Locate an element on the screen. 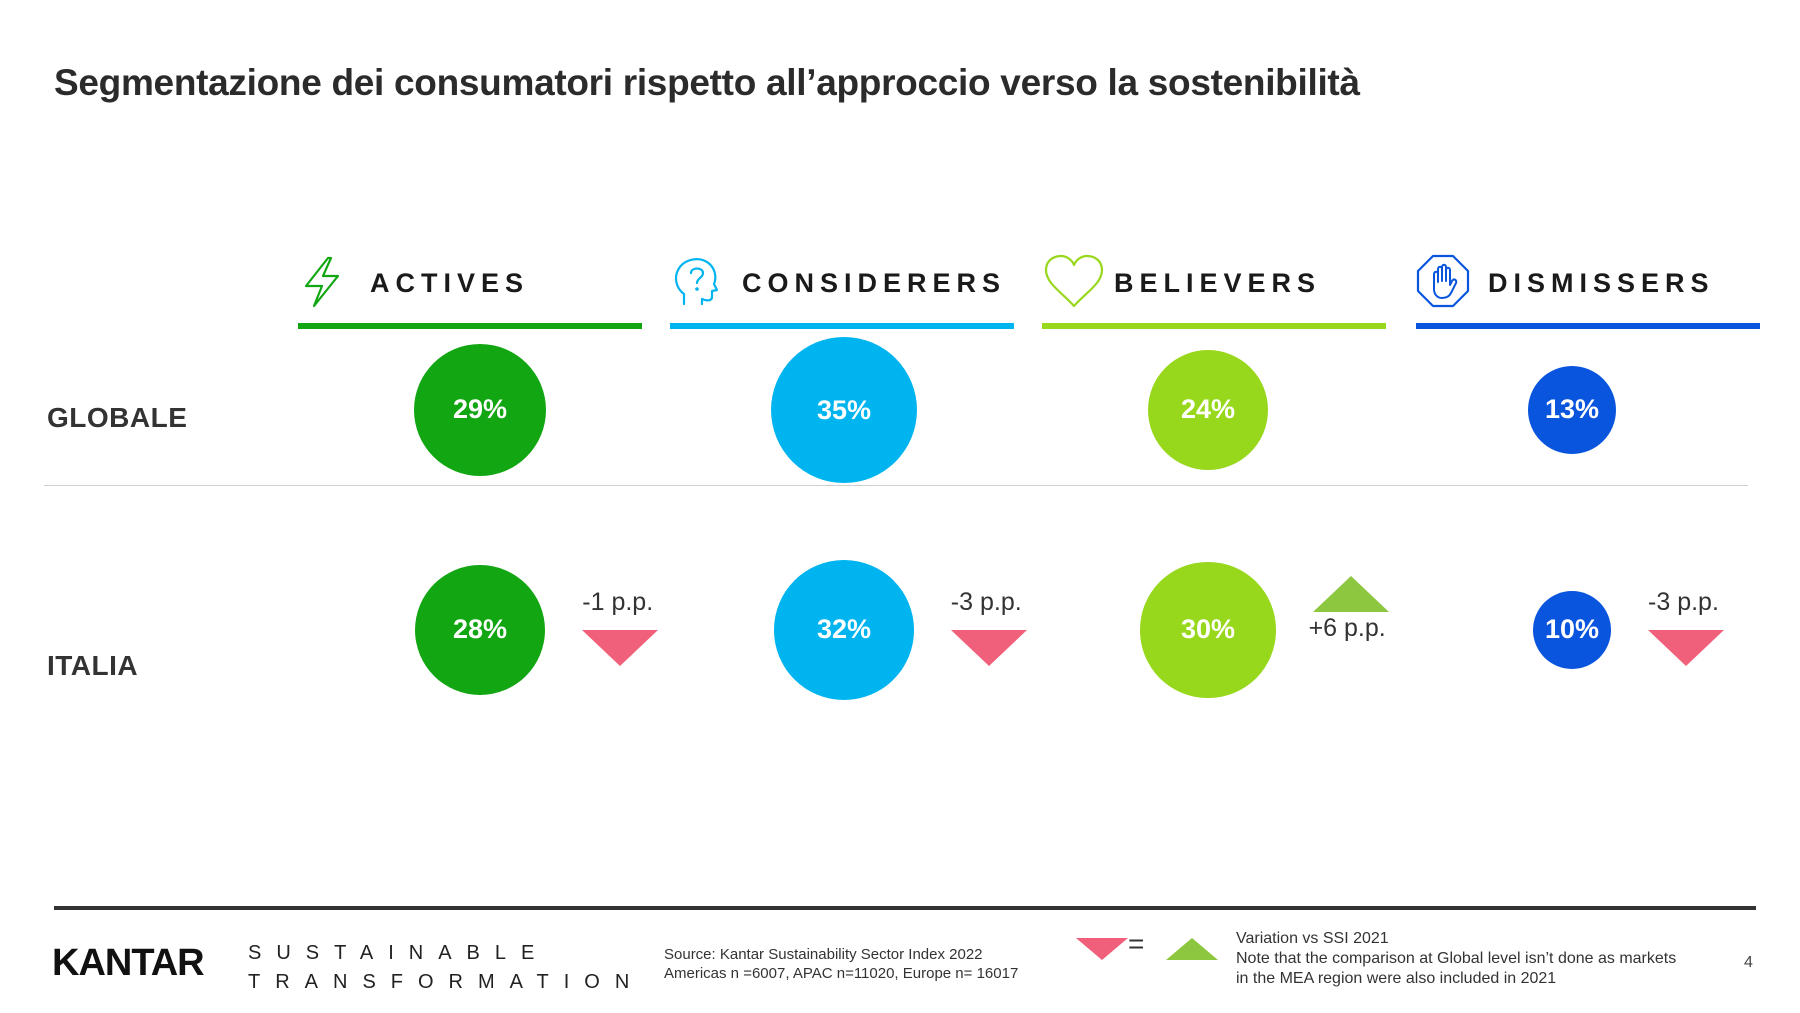 Image resolution: width=1800 pixels, height=1013 pixels. row-label-globale: GLOBALE is located at coordinates (117, 417).